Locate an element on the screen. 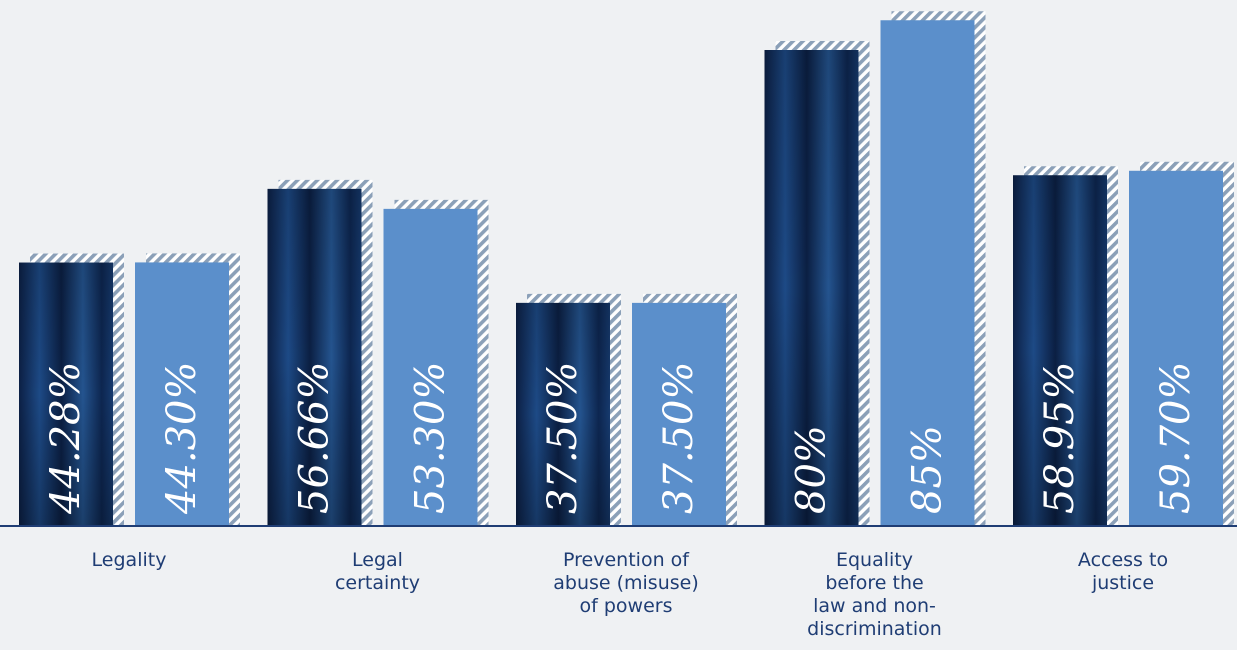 The width and height of the screenshot is (1237, 650). category-label: Access to justice is located at coordinates (1123, 571).